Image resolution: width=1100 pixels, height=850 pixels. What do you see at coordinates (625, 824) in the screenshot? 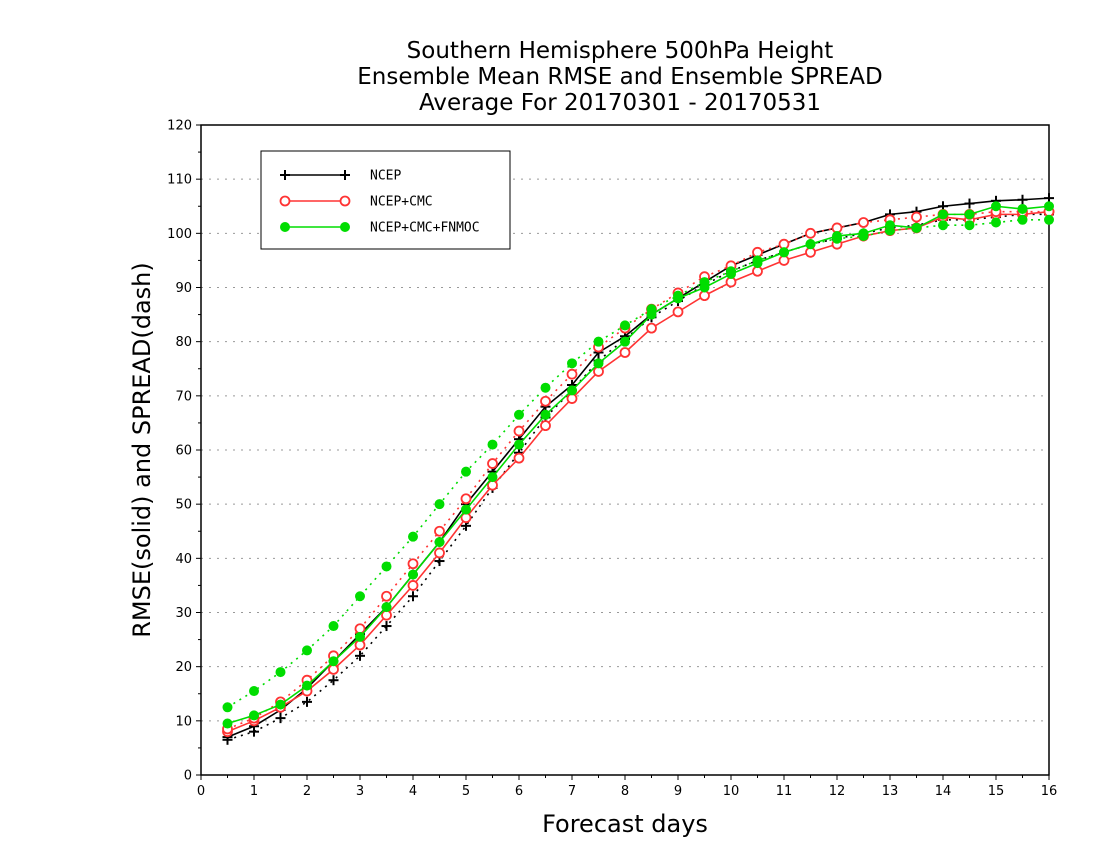
I see `x-axis-title: Forecast days` at bounding box center [625, 824].